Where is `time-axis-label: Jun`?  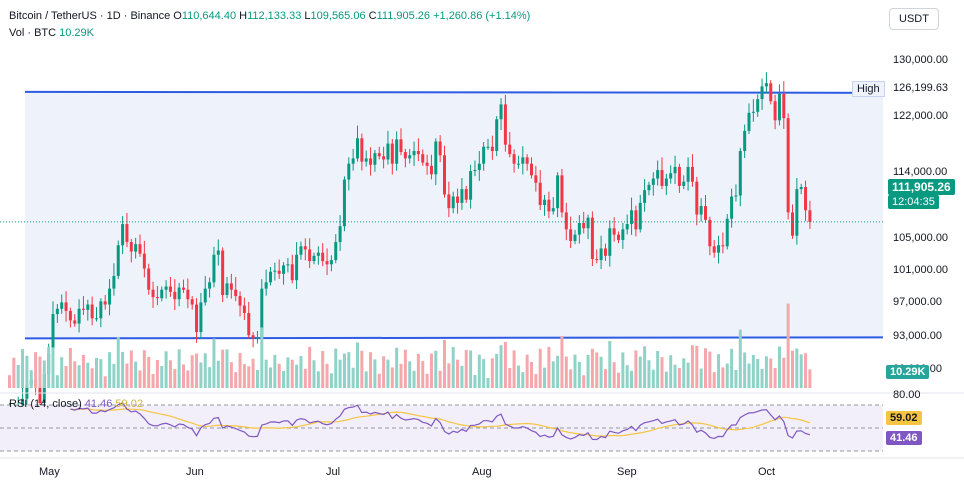
time-axis-label: Jun is located at coordinates (195, 472).